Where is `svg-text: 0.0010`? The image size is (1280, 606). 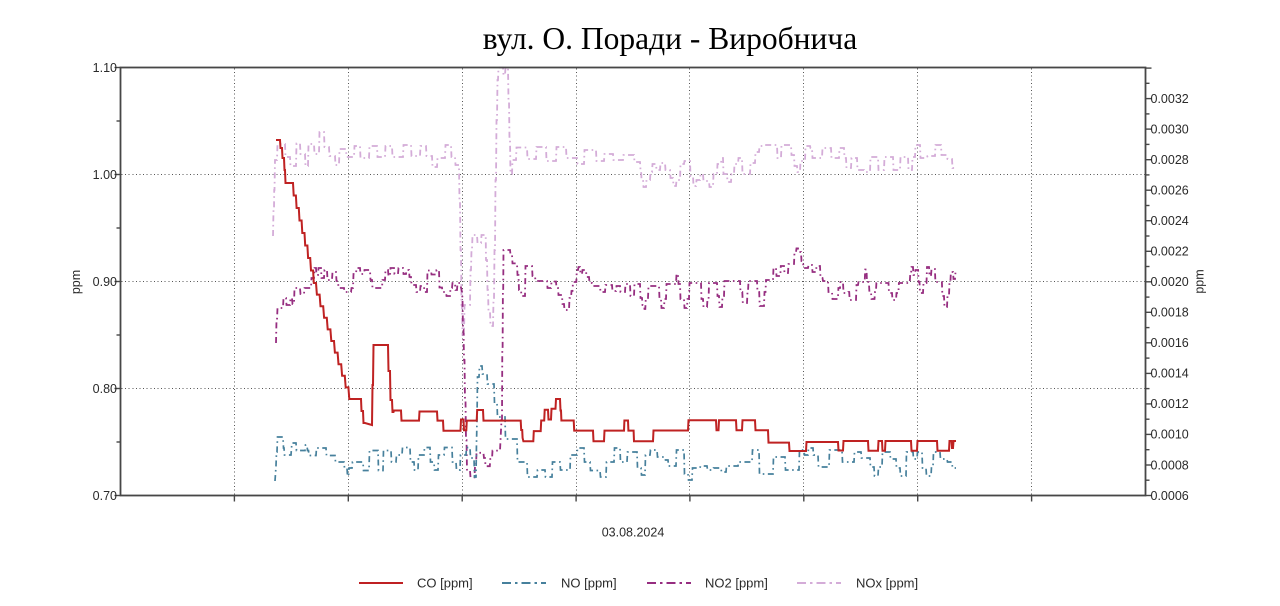
svg-text: 0.0010 is located at coordinates (1170, 435).